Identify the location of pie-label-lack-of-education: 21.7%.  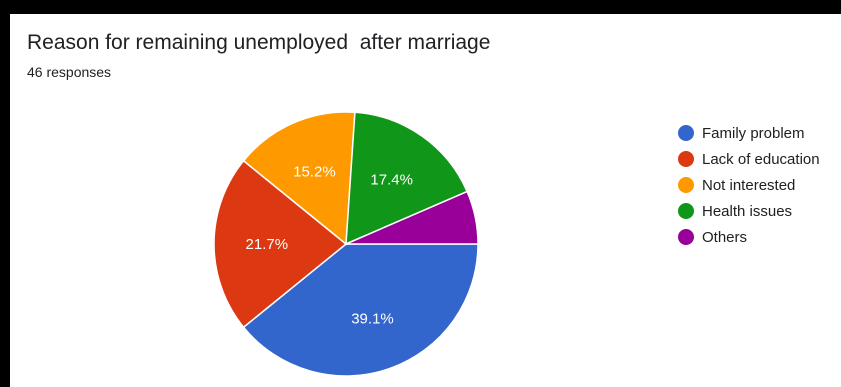
(267, 244).